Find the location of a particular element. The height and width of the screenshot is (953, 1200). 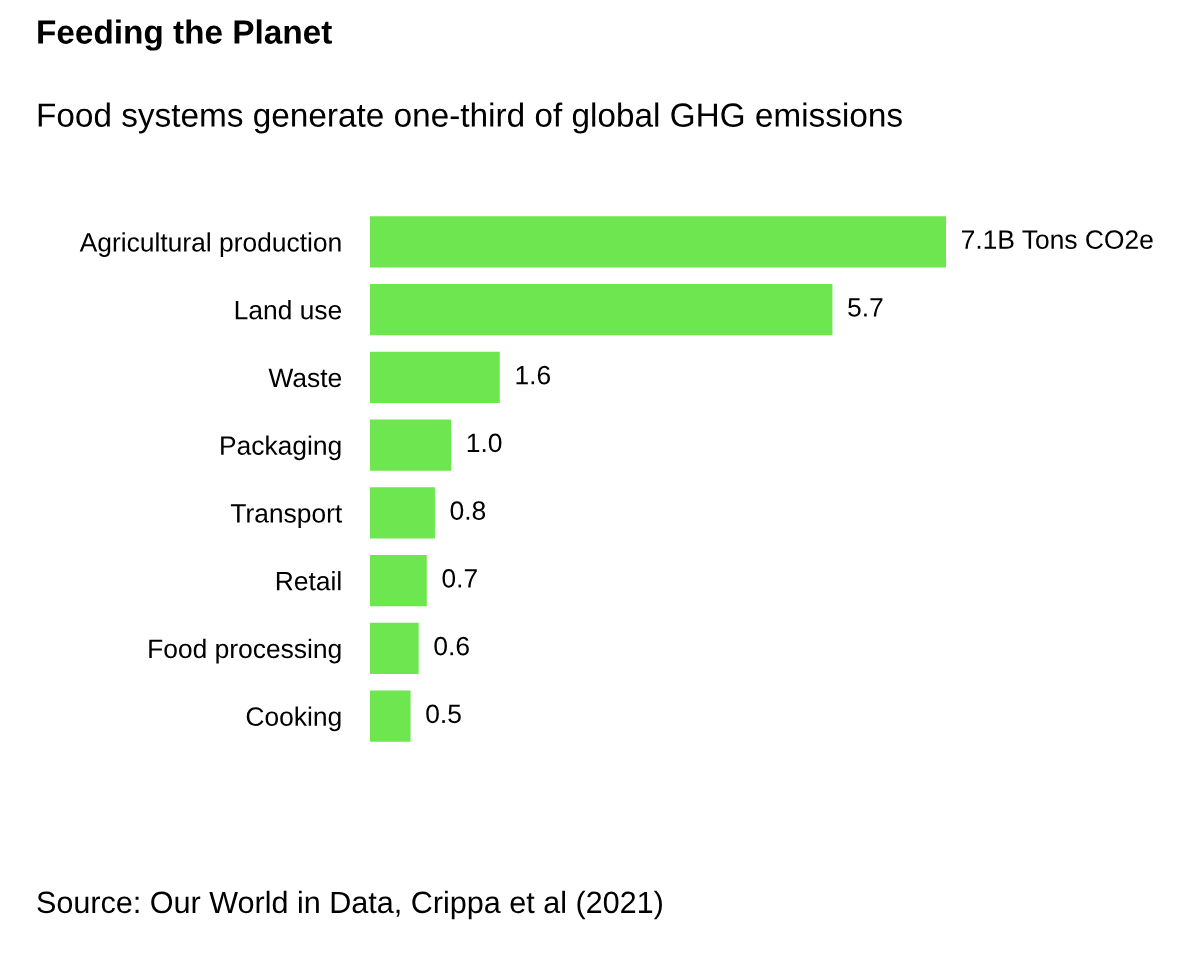

y-tick-label: Transport is located at coordinates (286, 516).